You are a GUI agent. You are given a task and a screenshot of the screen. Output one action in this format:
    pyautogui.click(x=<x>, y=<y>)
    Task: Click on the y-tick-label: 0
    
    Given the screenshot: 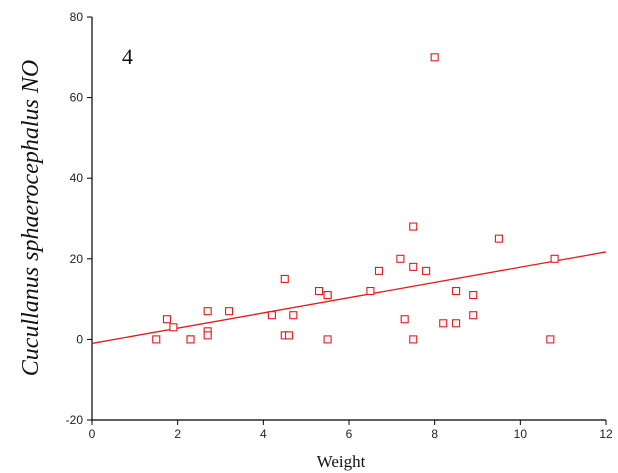 What is the action you would take?
    pyautogui.click(x=79, y=339)
    